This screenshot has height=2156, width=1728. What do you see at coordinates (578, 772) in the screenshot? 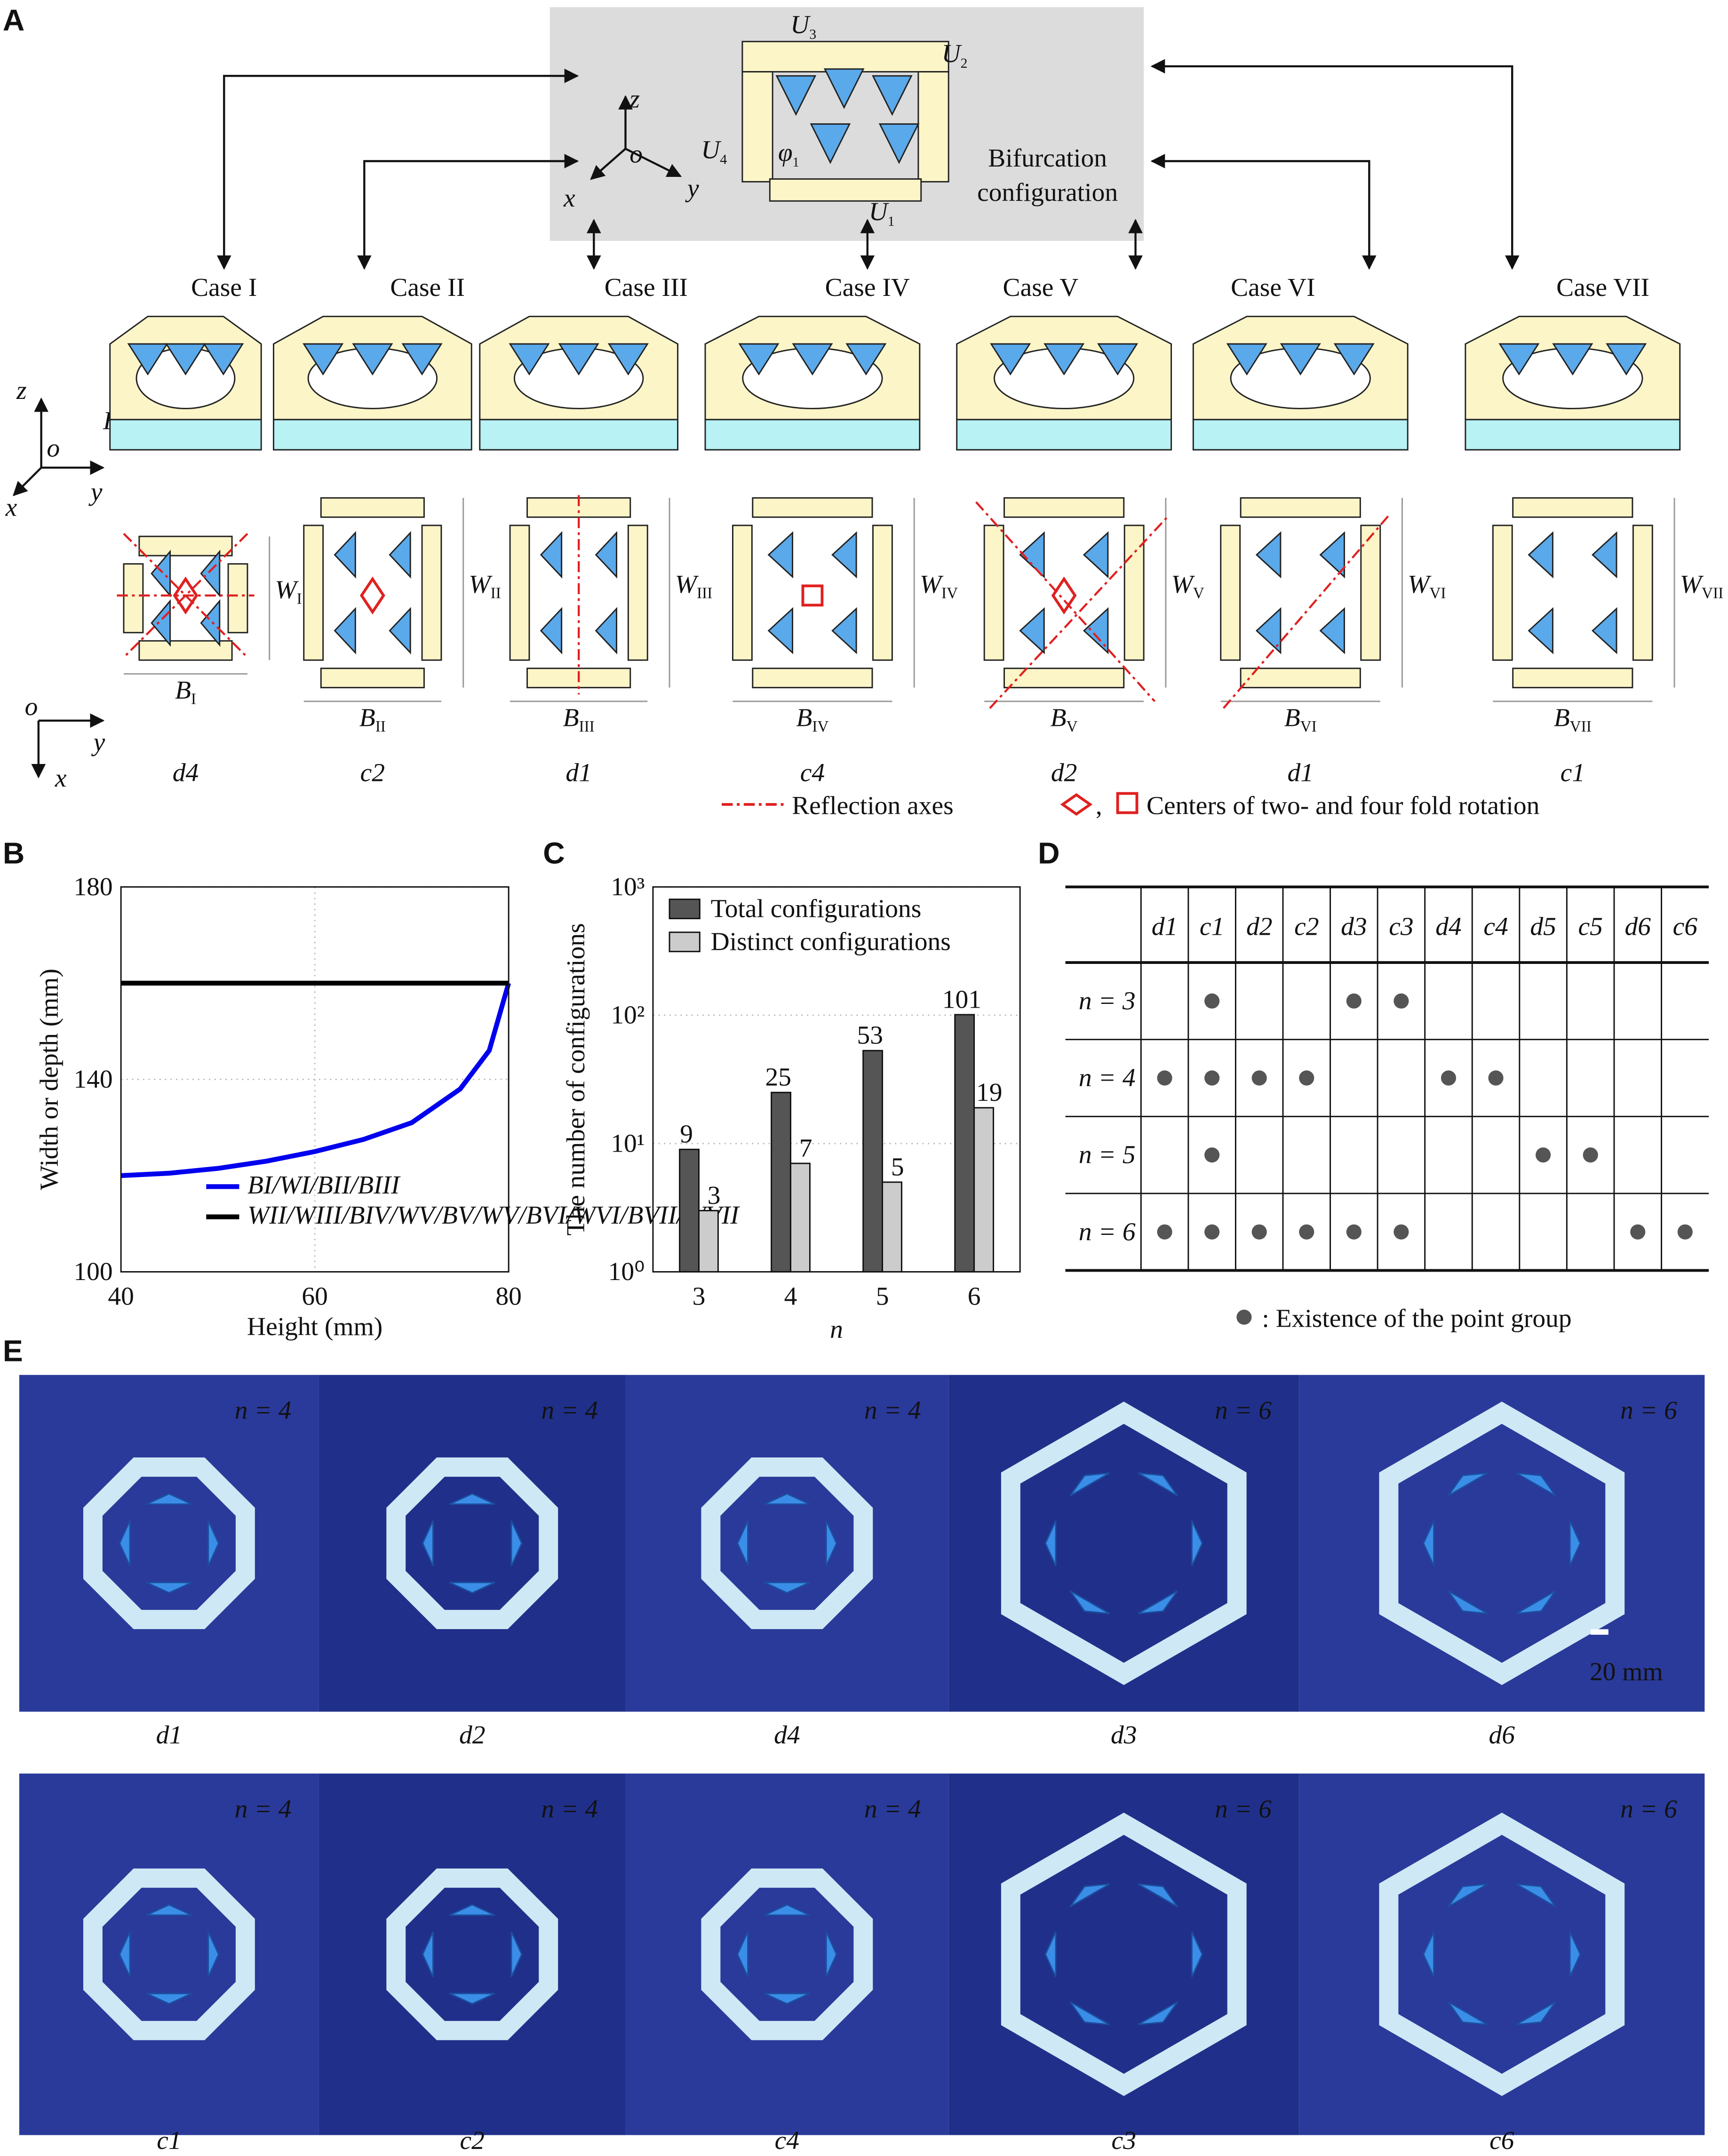
I see `point-group: d1` at bounding box center [578, 772].